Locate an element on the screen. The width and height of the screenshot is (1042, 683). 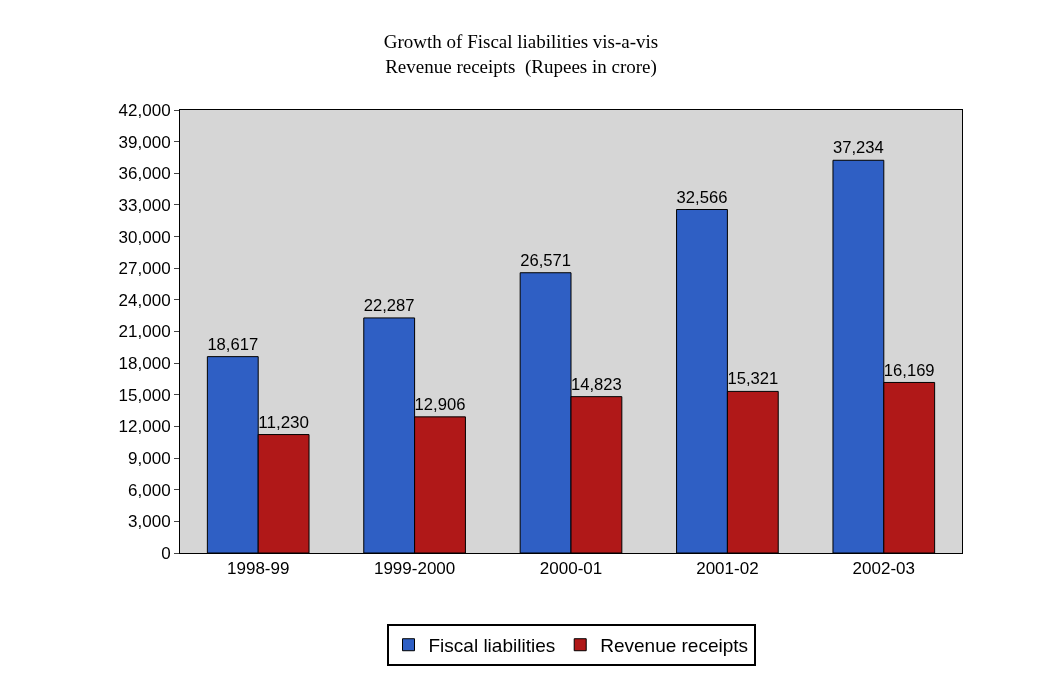
y-tick-label: 15,000 is located at coordinates (144, 395).